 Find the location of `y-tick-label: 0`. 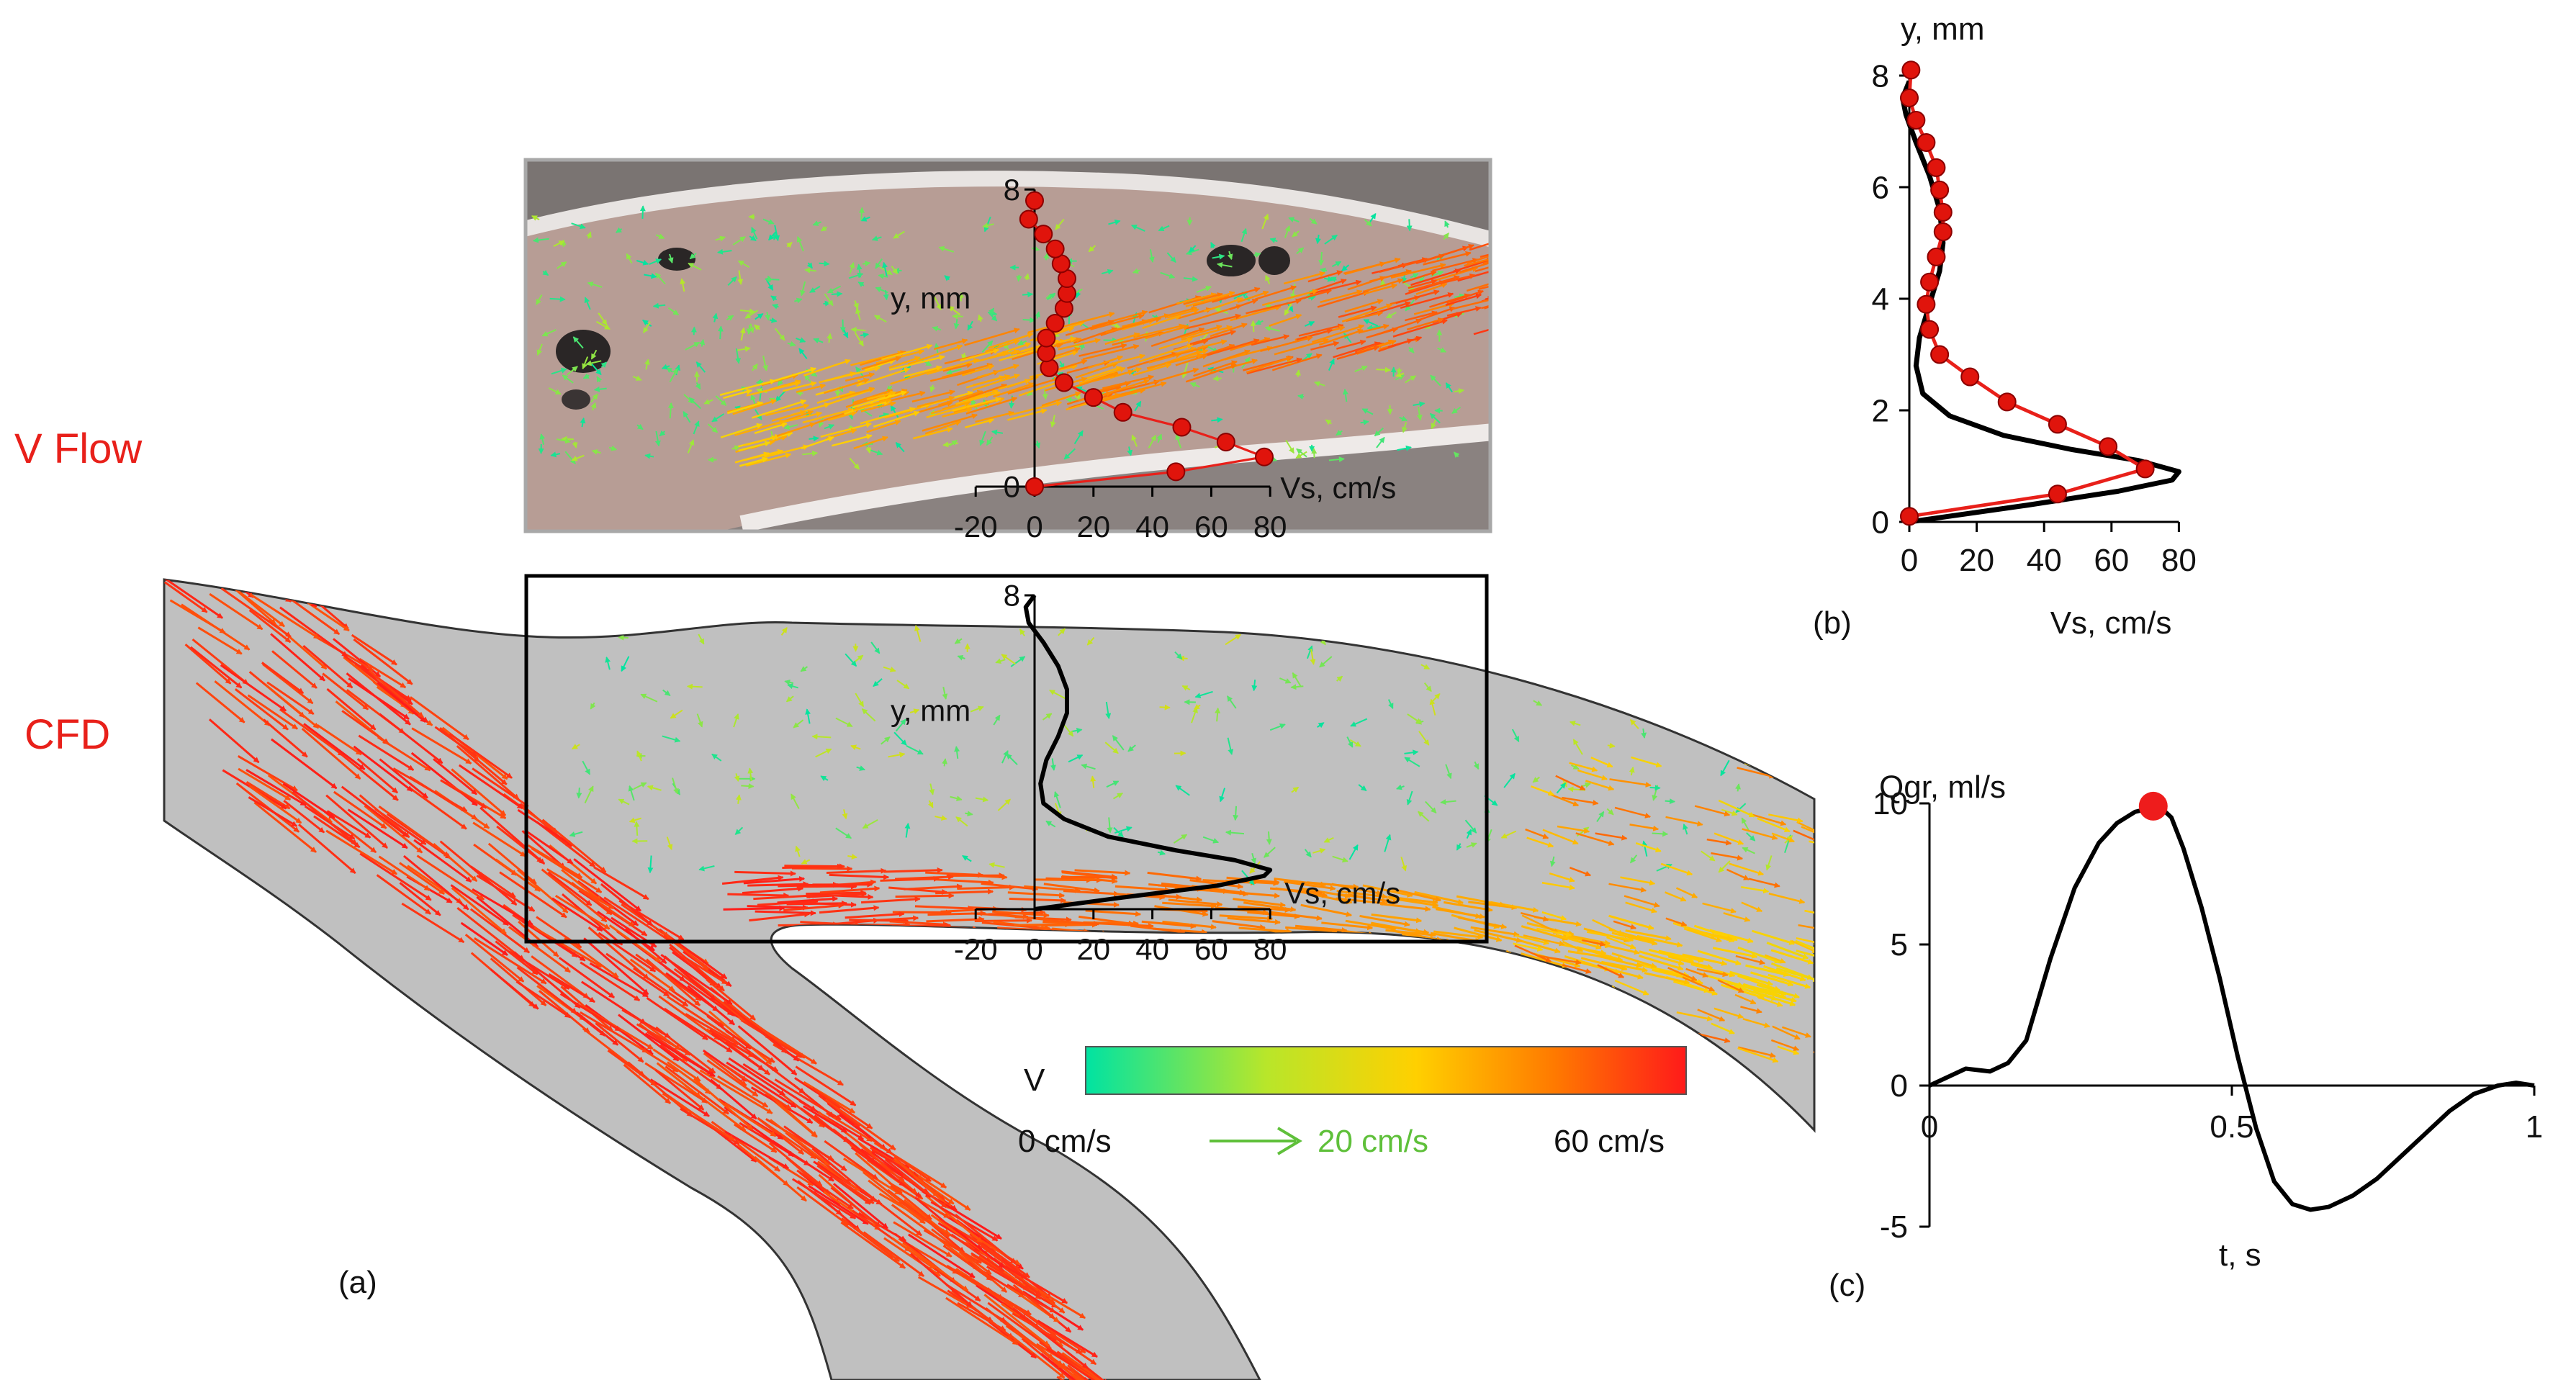

y-tick-label: 0 is located at coordinates (1012, 487).